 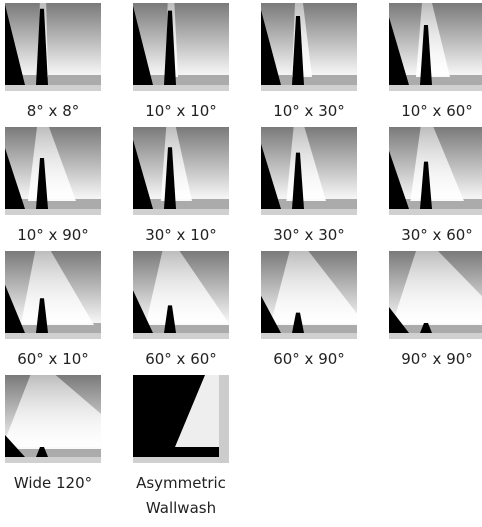 What do you see at coordinates (53, 235) in the screenshot?
I see `item-label: 10° x 90°` at bounding box center [53, 235].